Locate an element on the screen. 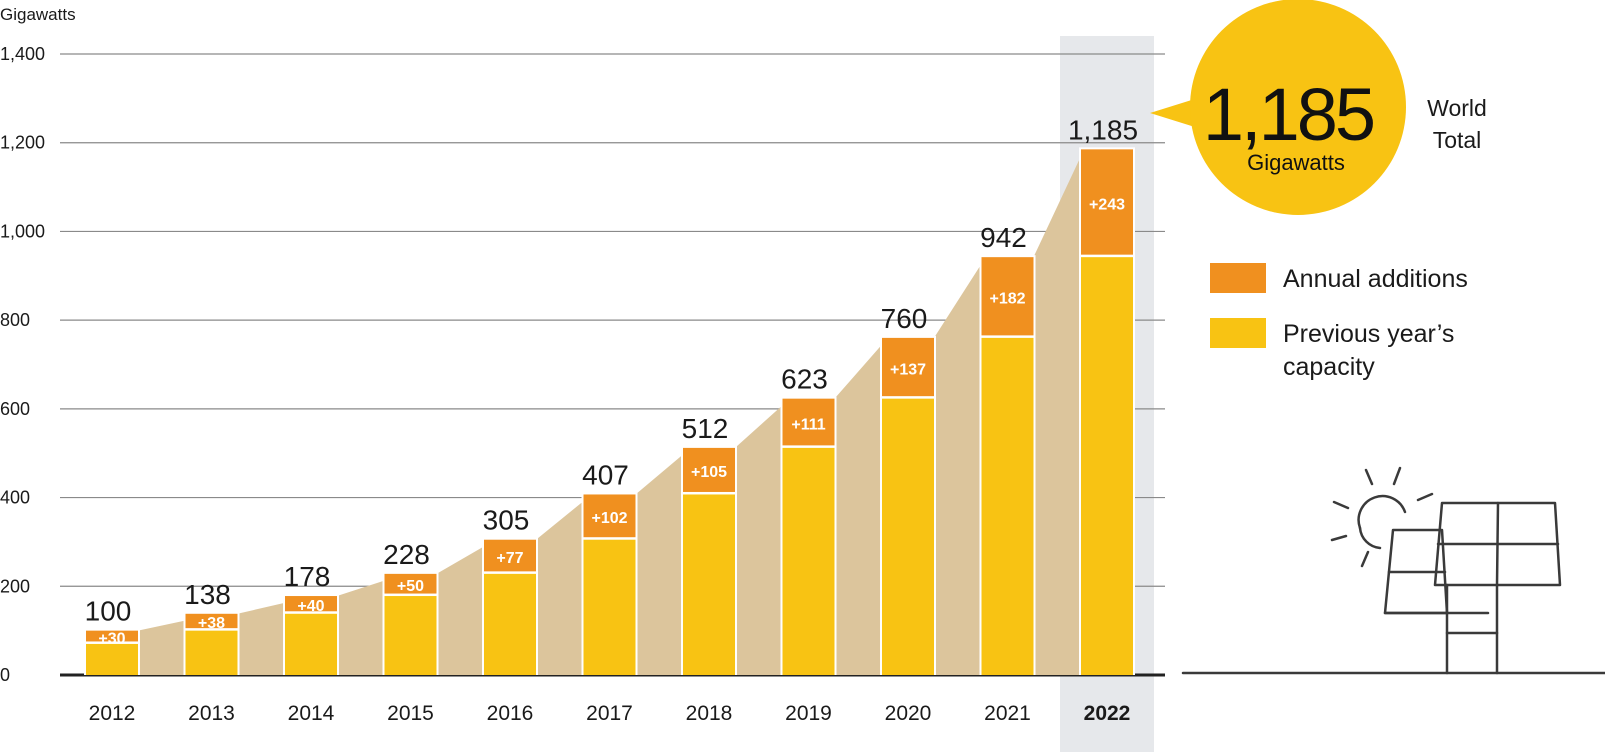  x-tick-label: 2021 is located at coordinates (1007, 713).